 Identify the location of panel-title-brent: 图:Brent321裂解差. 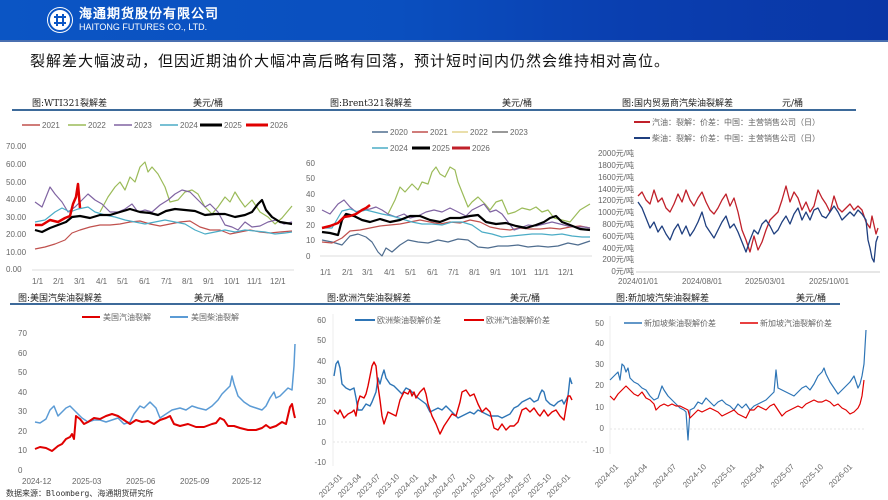
(371, 104).